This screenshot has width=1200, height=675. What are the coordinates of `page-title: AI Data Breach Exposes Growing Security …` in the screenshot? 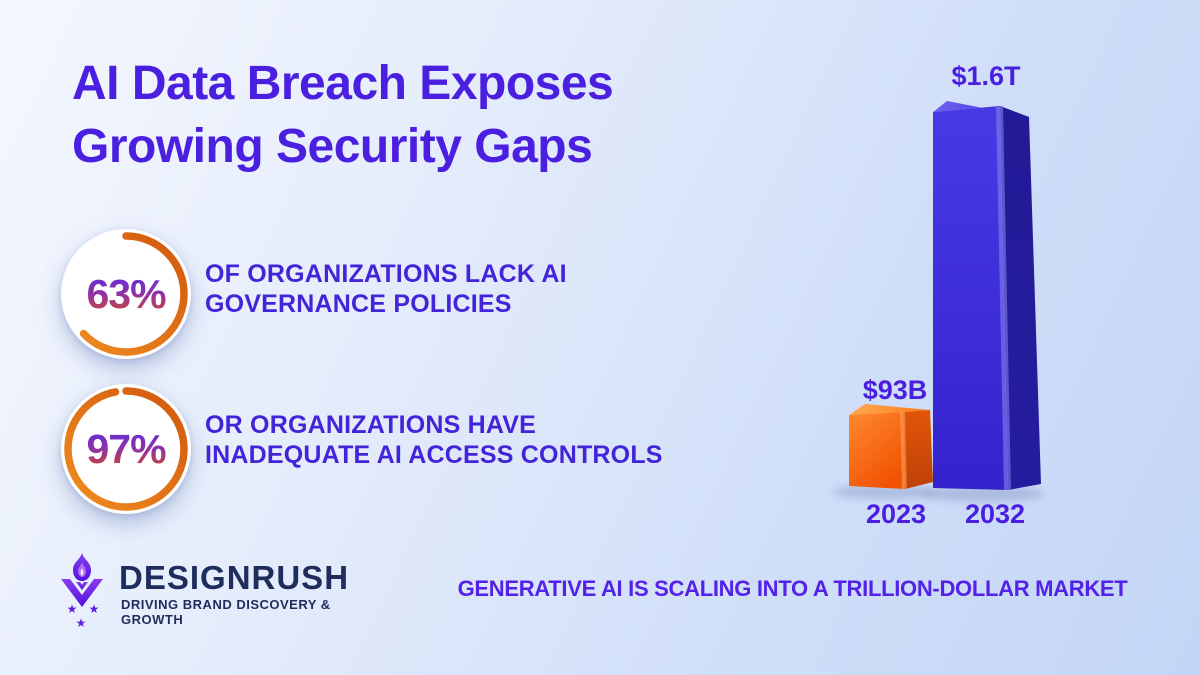 It's located at (343, 115).